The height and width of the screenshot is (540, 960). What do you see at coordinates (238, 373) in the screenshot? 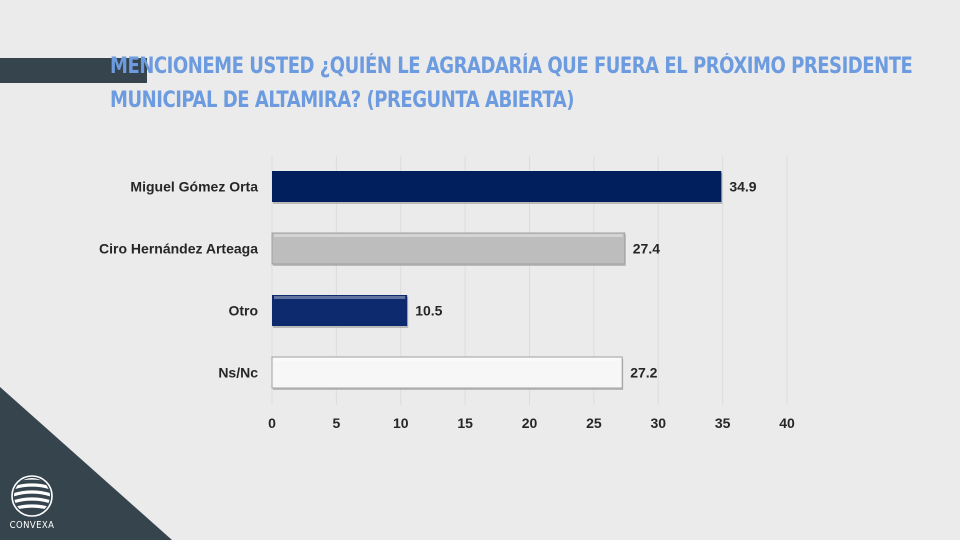
I see `category-label: Ns/Nc` at bounding box center [238, 373].